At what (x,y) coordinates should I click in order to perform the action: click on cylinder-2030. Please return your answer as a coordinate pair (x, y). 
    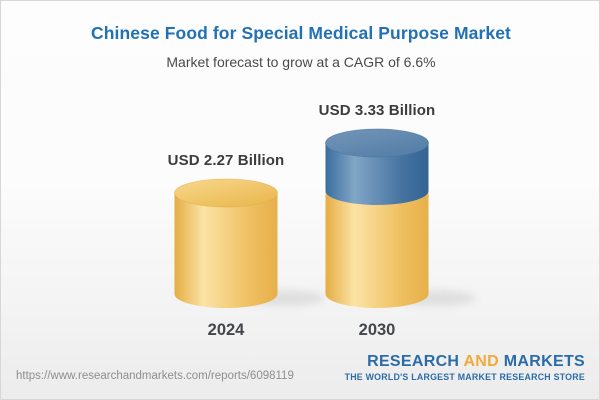
    Looking at the image, I should click on (377, 218).